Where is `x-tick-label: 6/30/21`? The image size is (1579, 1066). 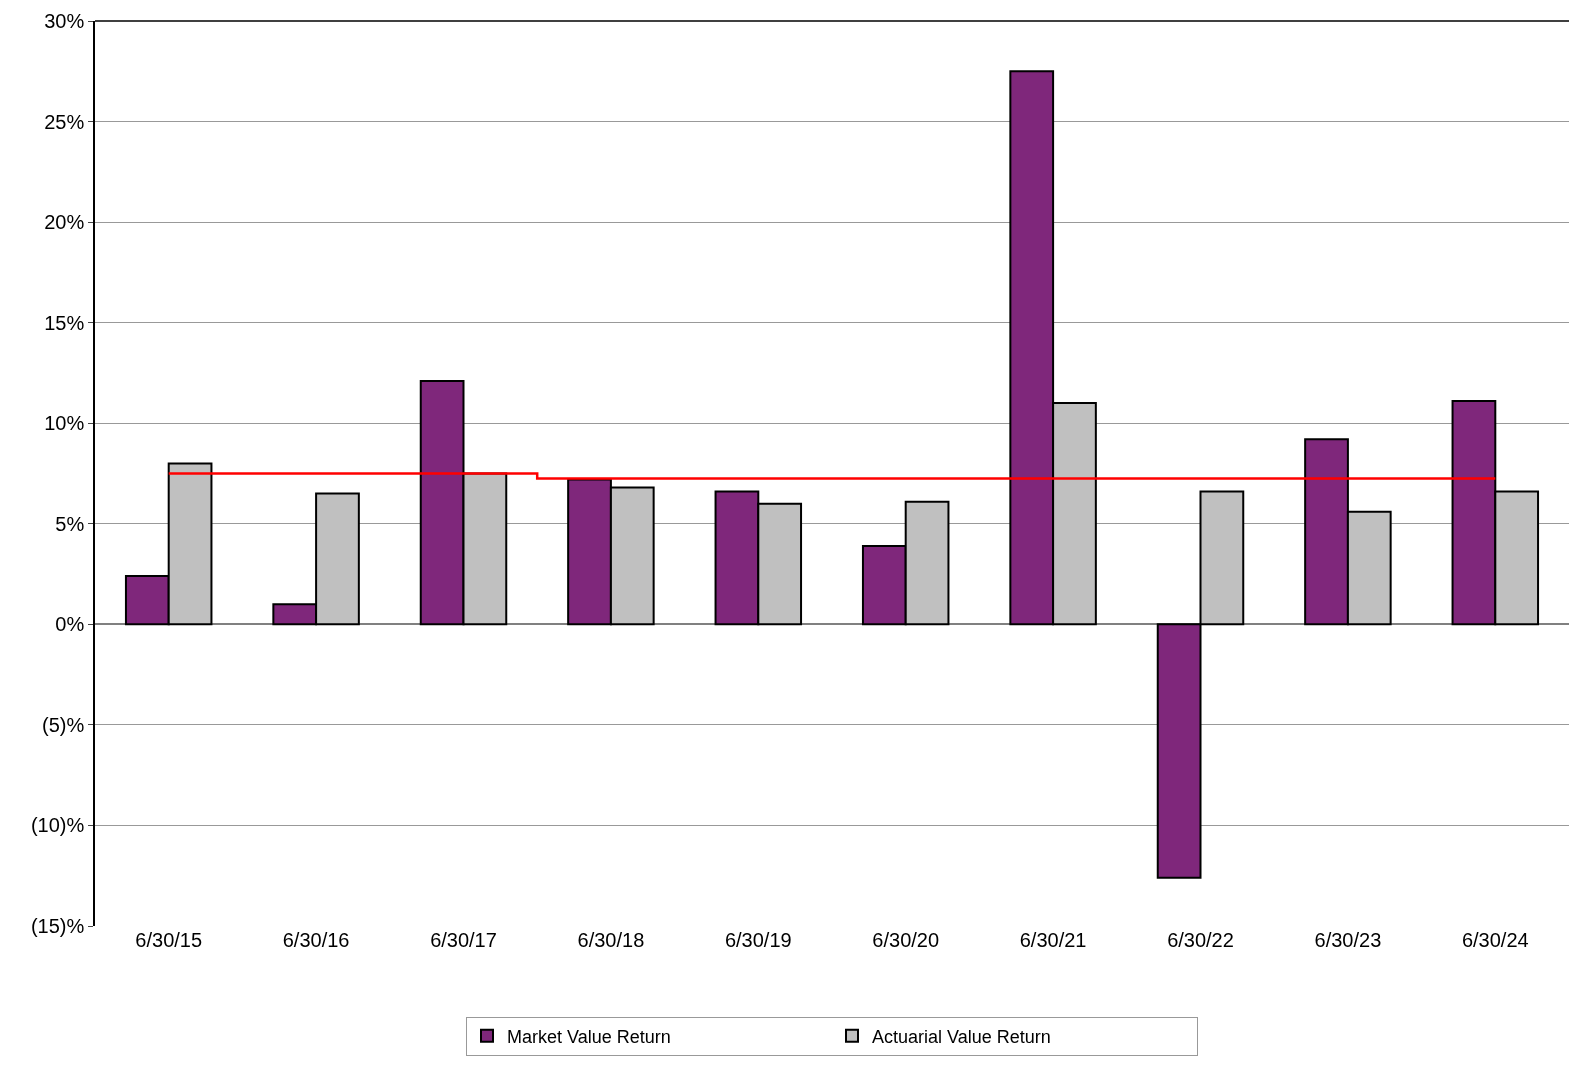 x-tick-label: 6/30/21 is located at coordinates (1053, 940).